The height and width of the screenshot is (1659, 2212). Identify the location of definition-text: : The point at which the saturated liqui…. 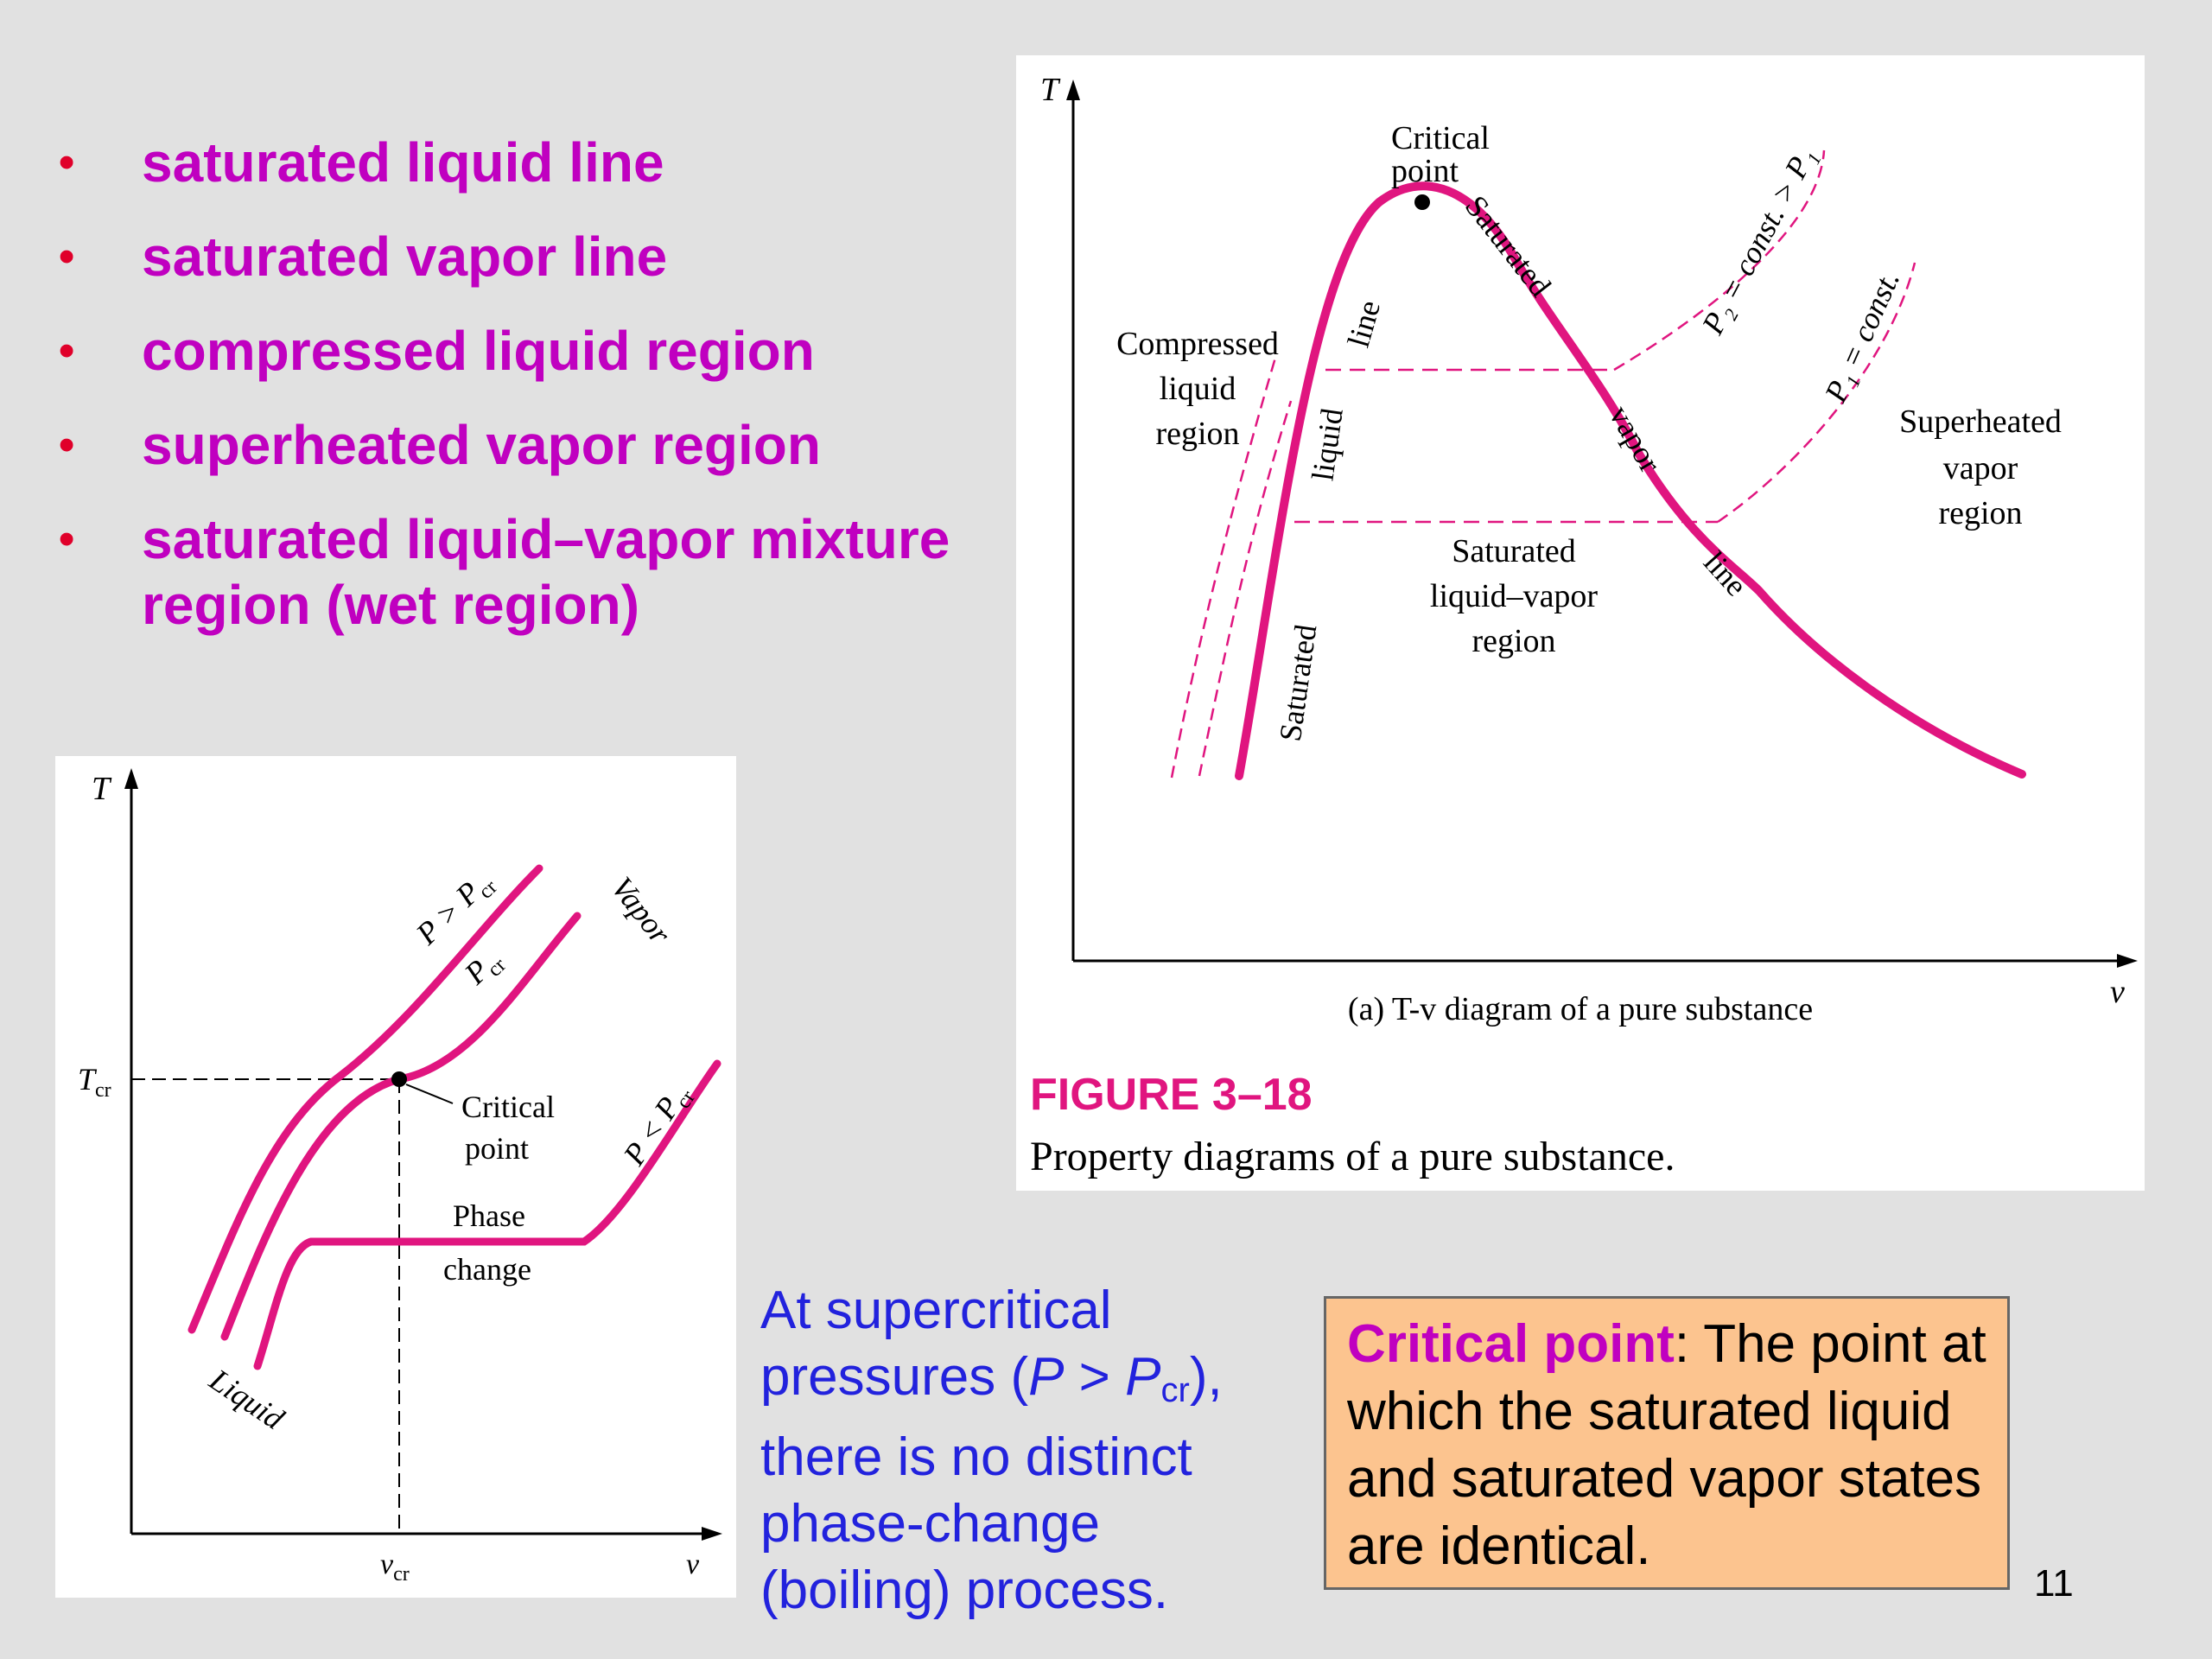
(1666, 1445).